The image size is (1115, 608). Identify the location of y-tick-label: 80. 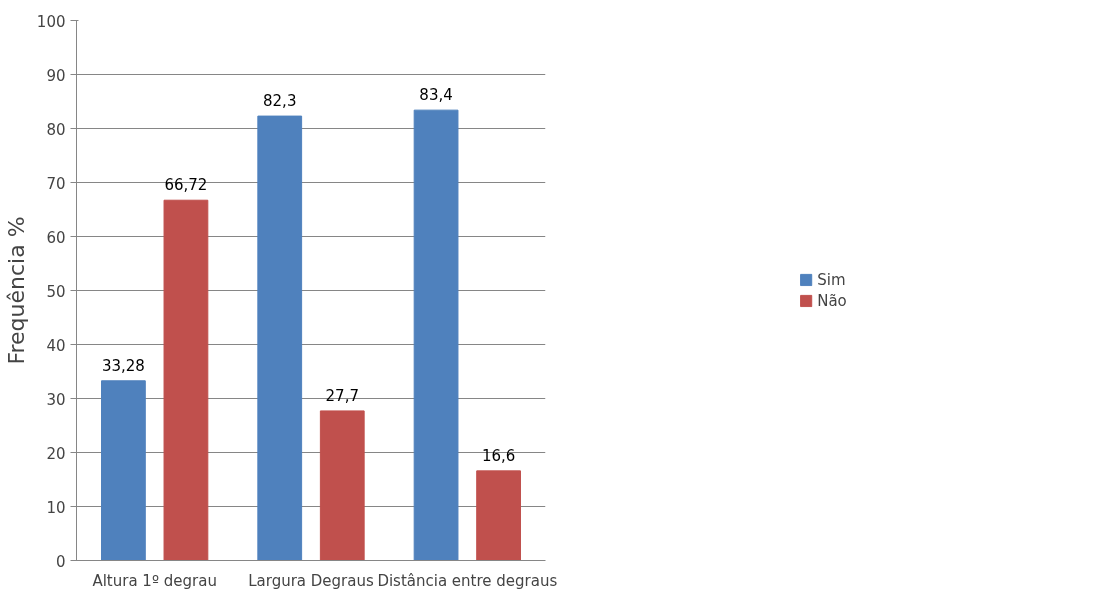
(56, 129).